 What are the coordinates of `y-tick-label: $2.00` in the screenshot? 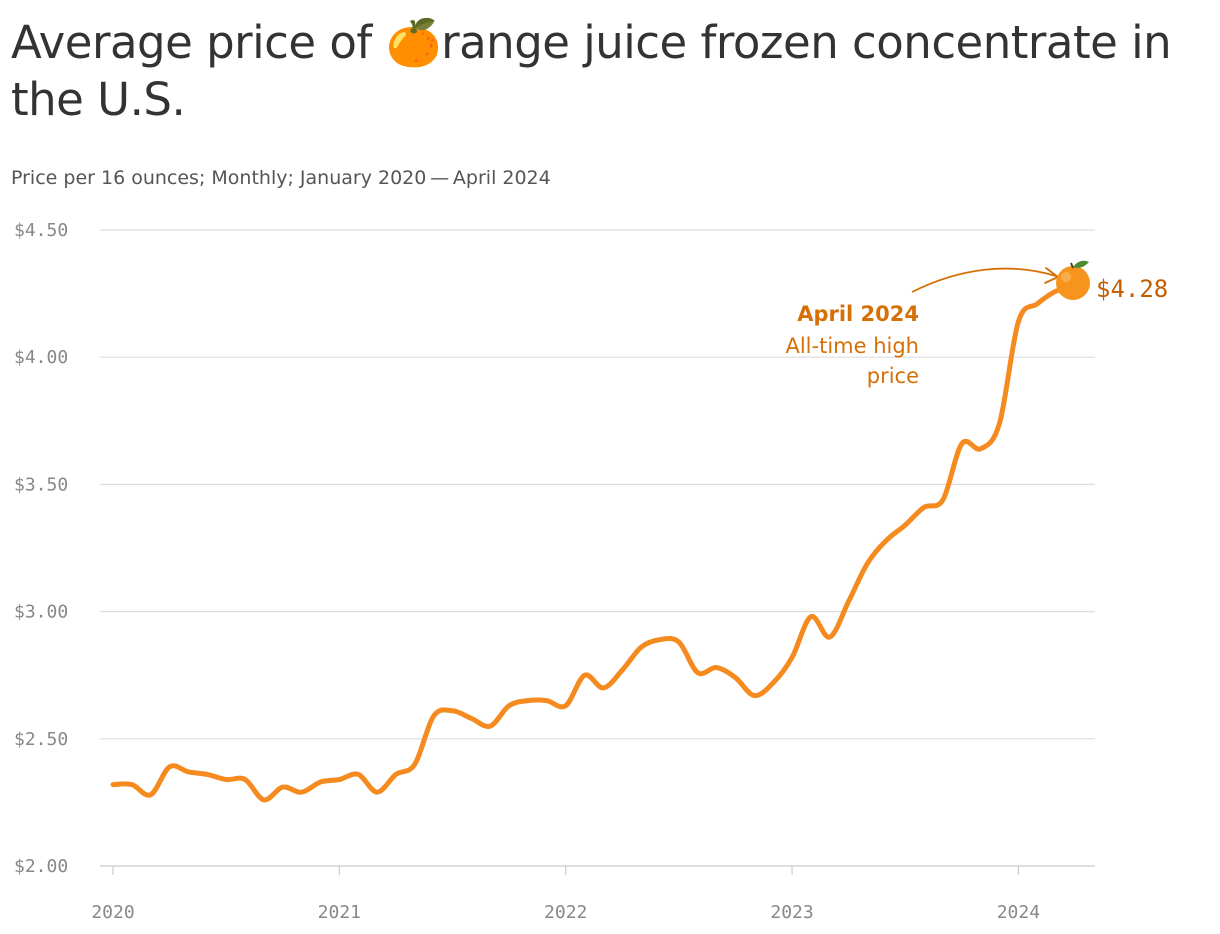 It's located at (41, 866).